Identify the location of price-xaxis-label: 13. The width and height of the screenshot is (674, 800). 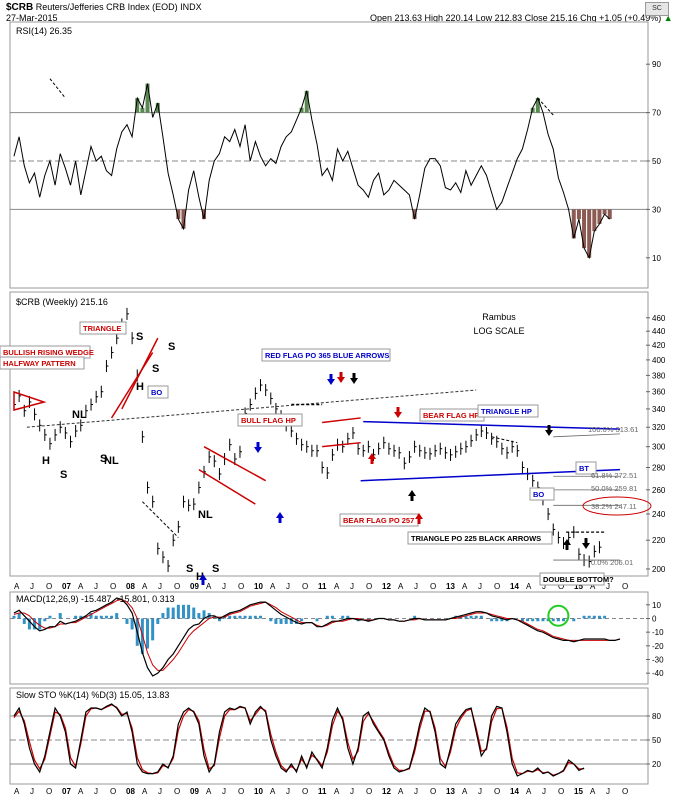
(450, 586).